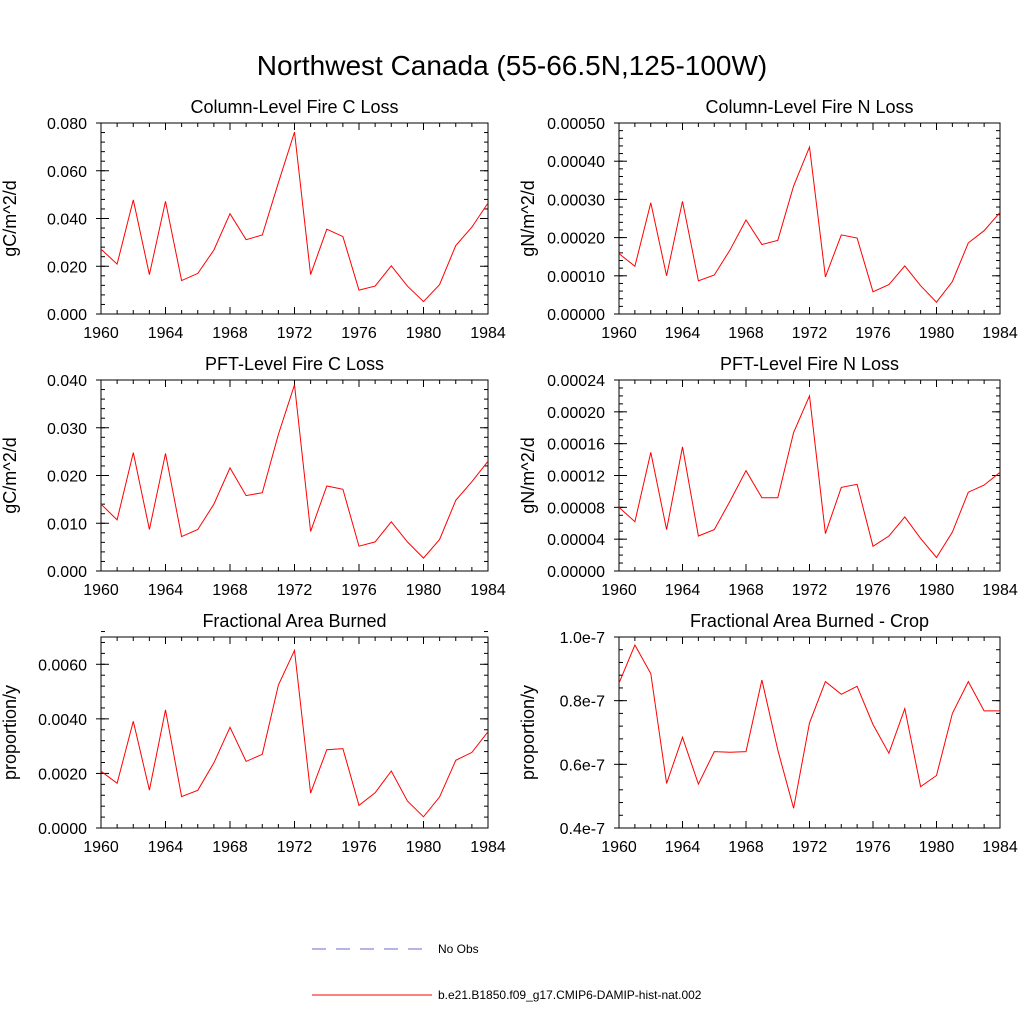 The width and height of the screenshot is (1024, 1024). I want to click on chart-title: PFT-Level Fire C Loss, so click(294, 364).